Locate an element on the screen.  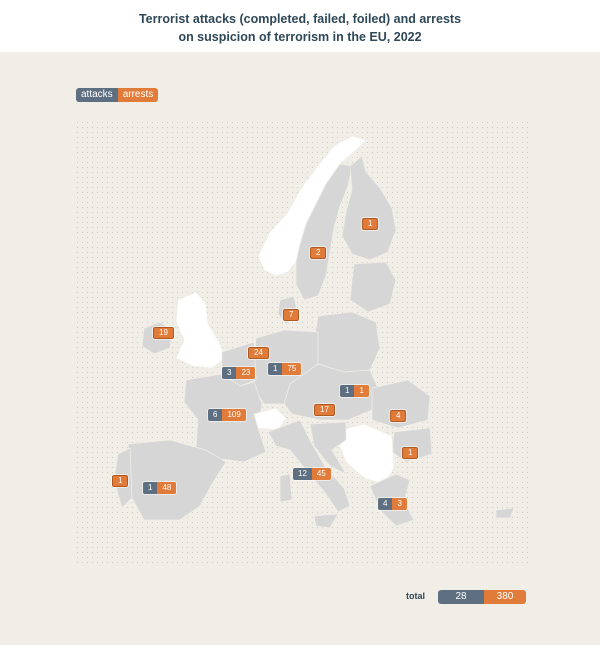
uk-shape is located at coordinates (201, 330).